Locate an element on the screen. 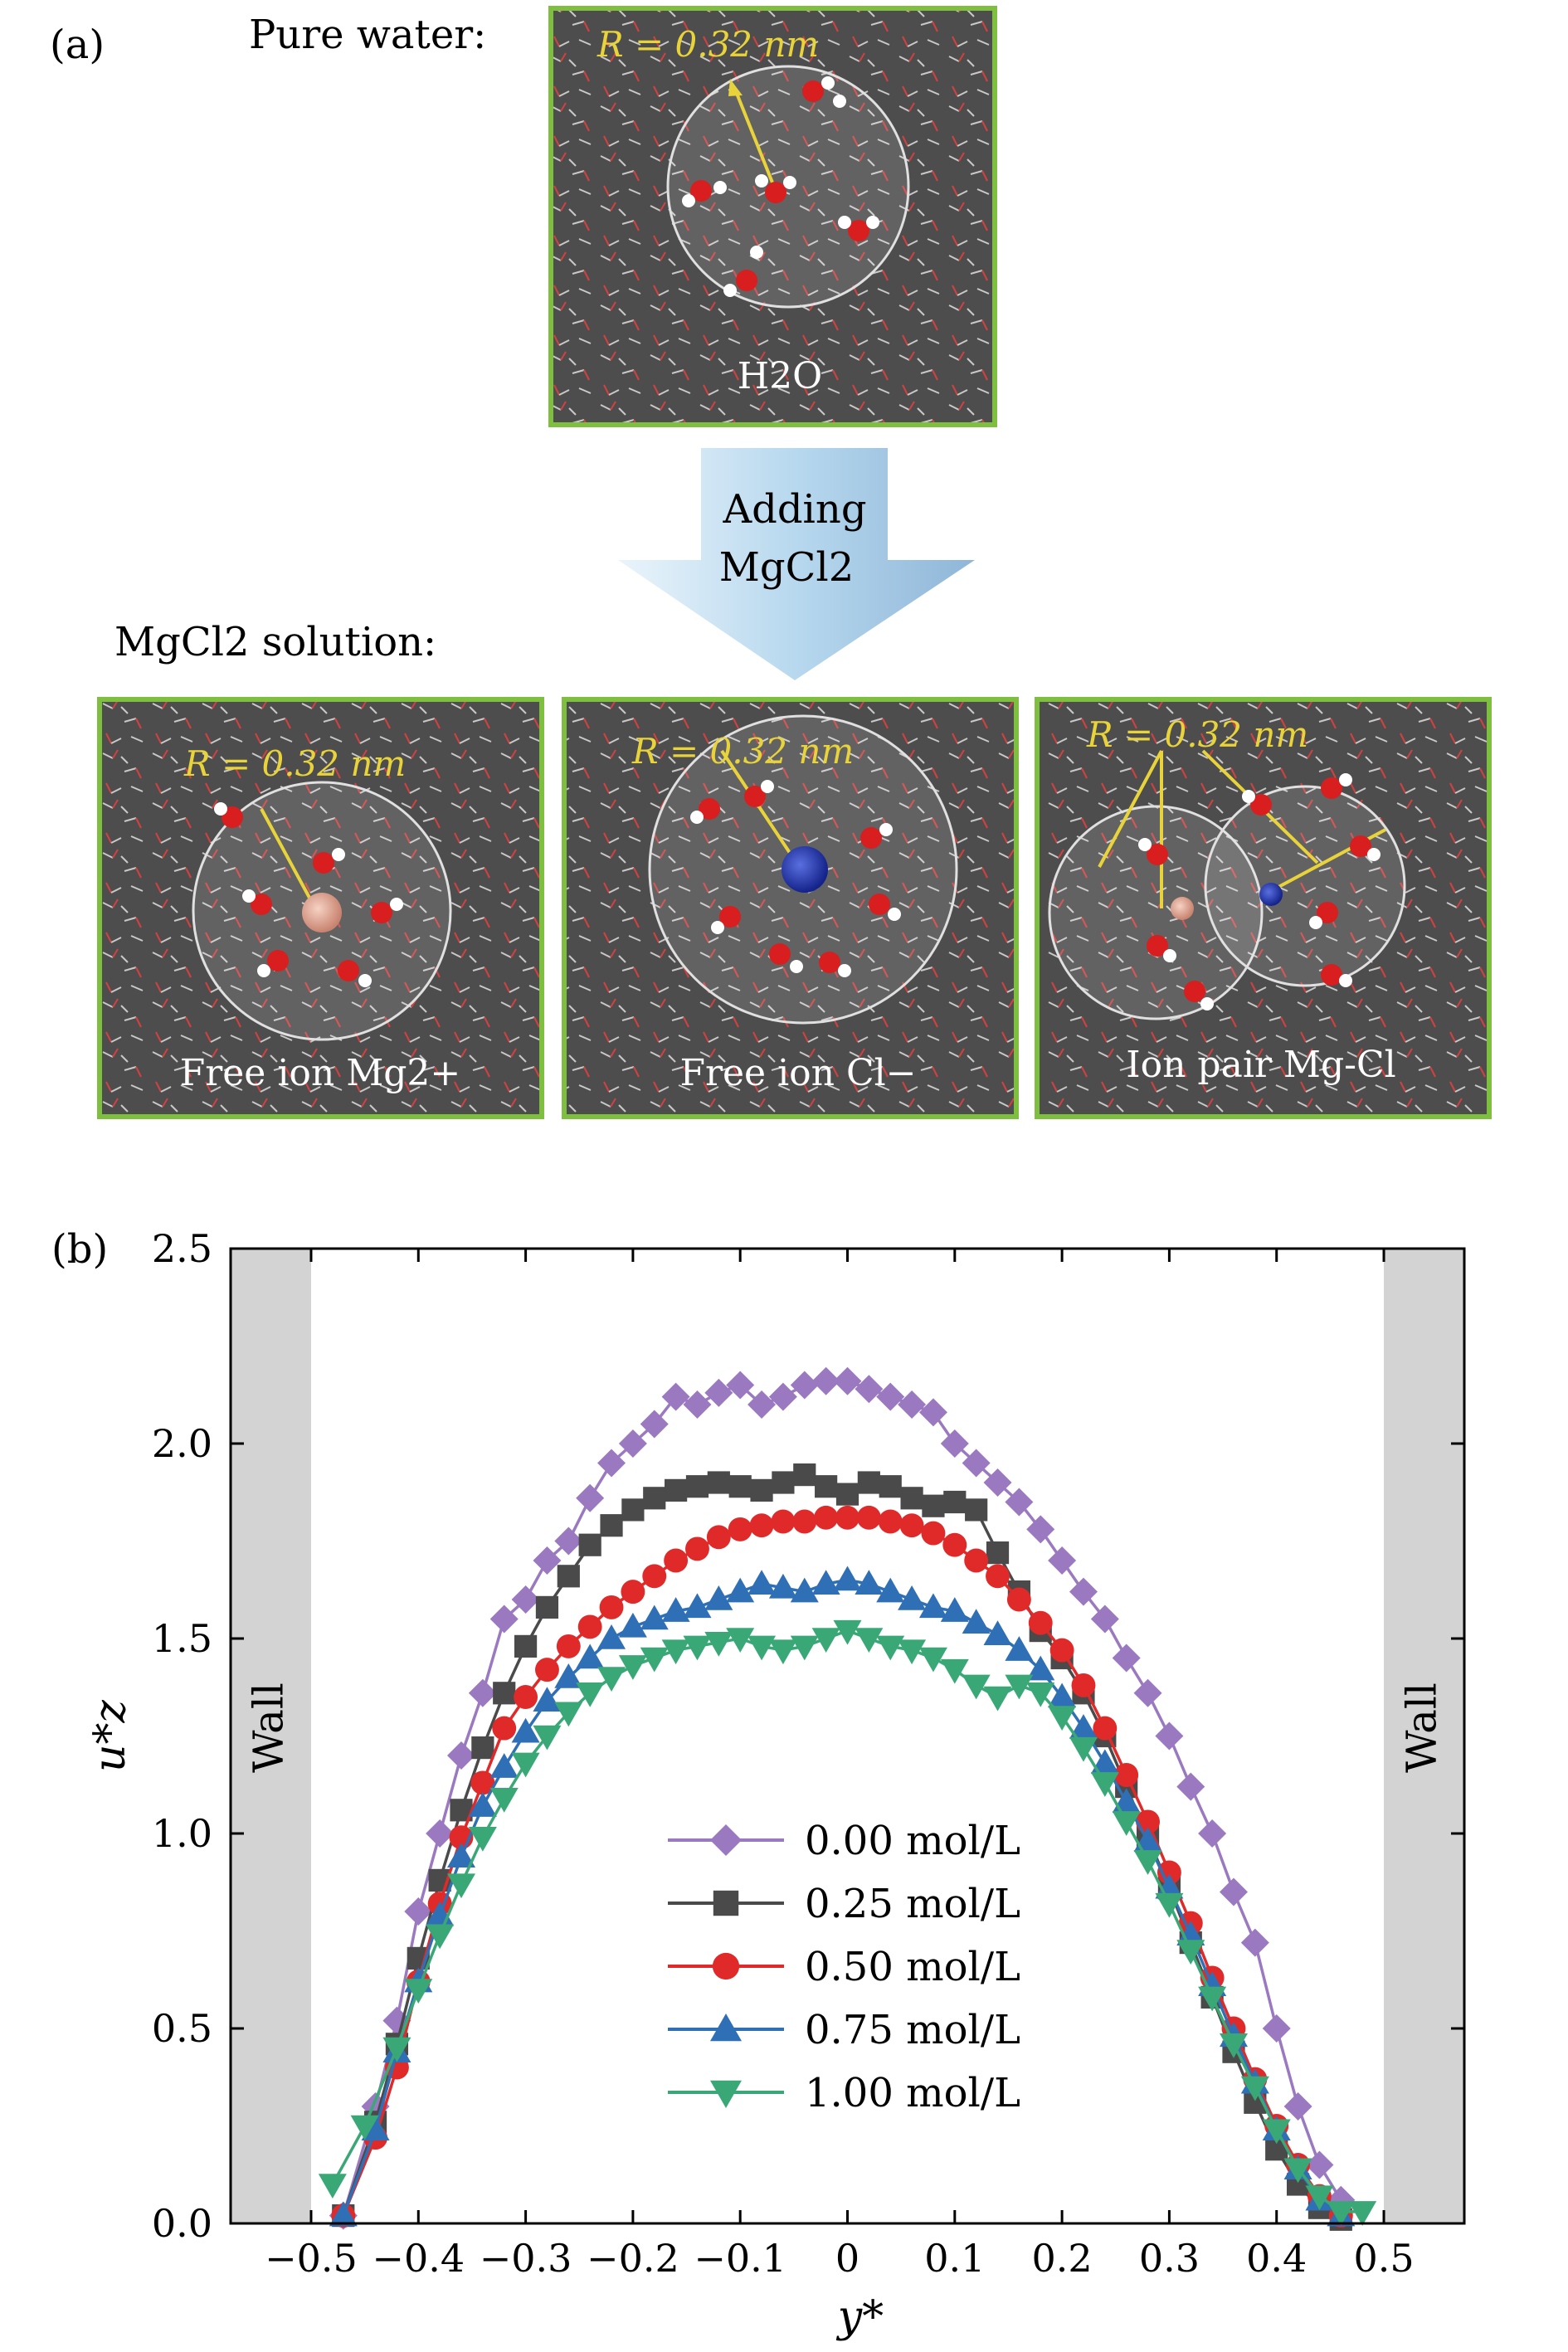 This screenshot has height=2352, width=1568. solution-label: MgCl2 solution: is located at coordinates (275, 642).